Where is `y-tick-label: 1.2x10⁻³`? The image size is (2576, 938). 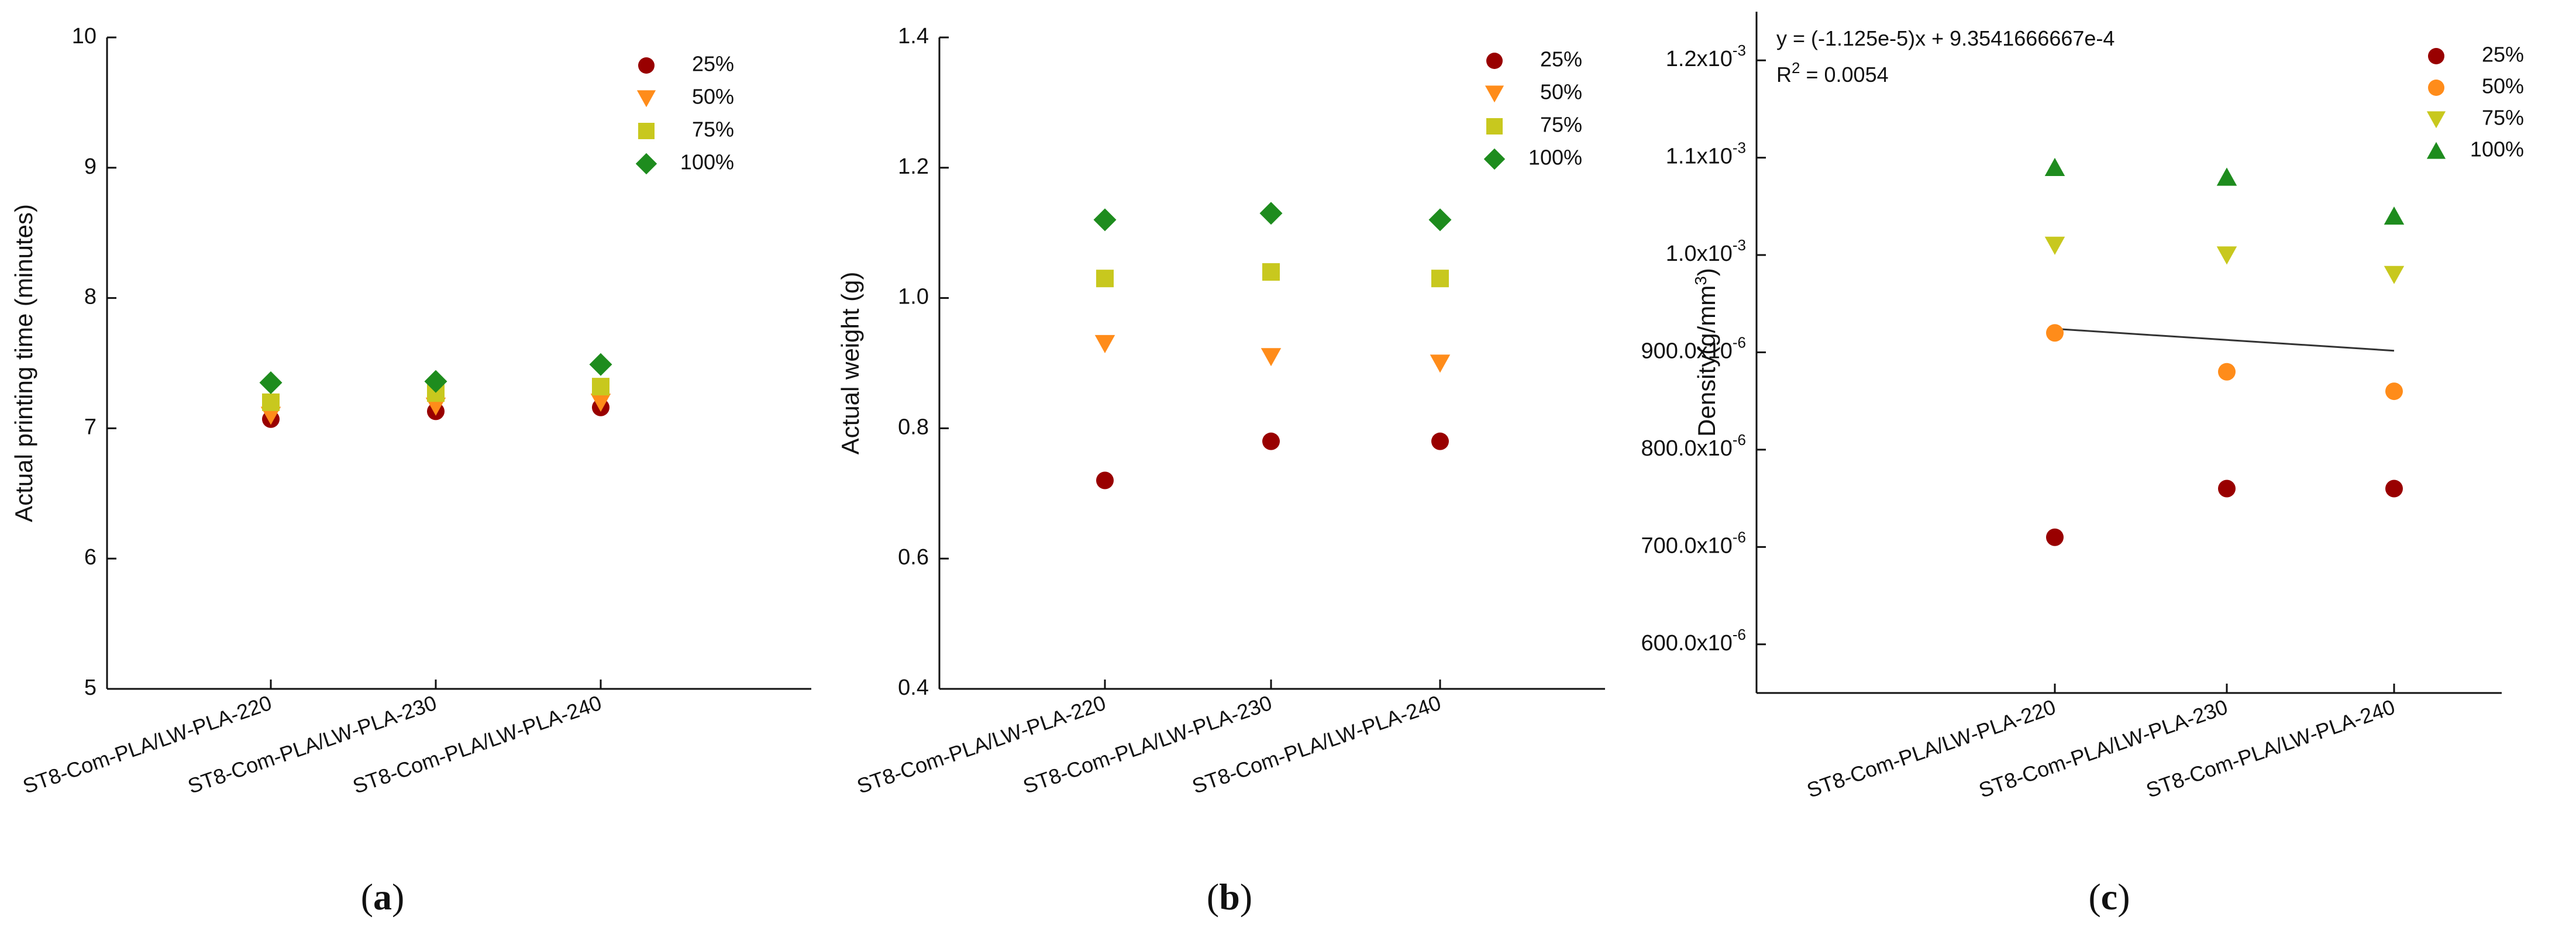 y-tick-label: 1.2x10⁻³ is located at coordinates (1706, 56).